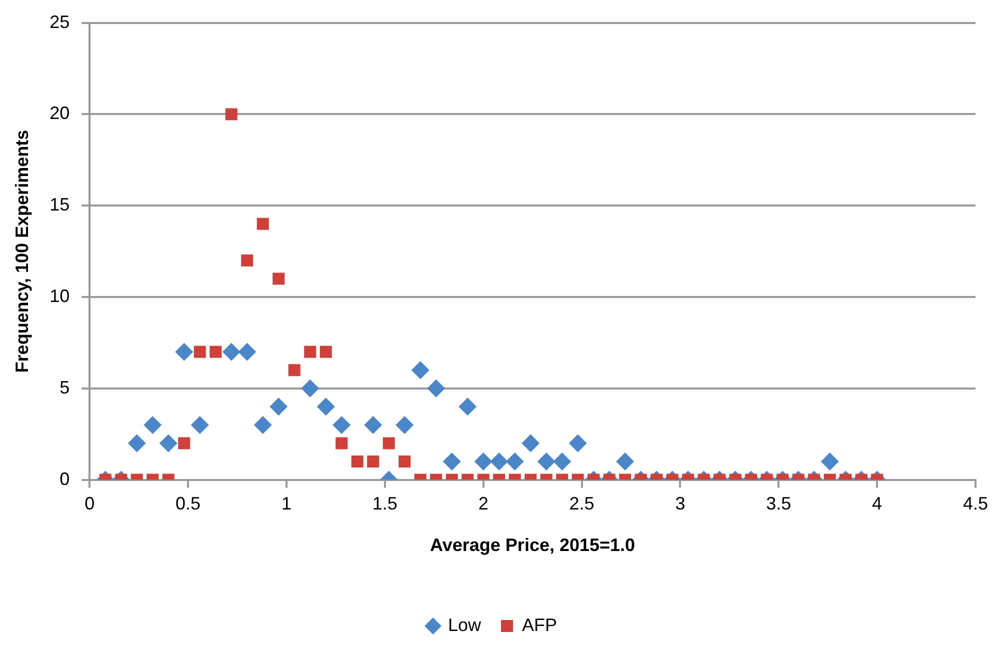  What do you see at coordinates (877, 504) in the screenshot?
I see `x-tick-label: 4` at bounding box center [877, 504].